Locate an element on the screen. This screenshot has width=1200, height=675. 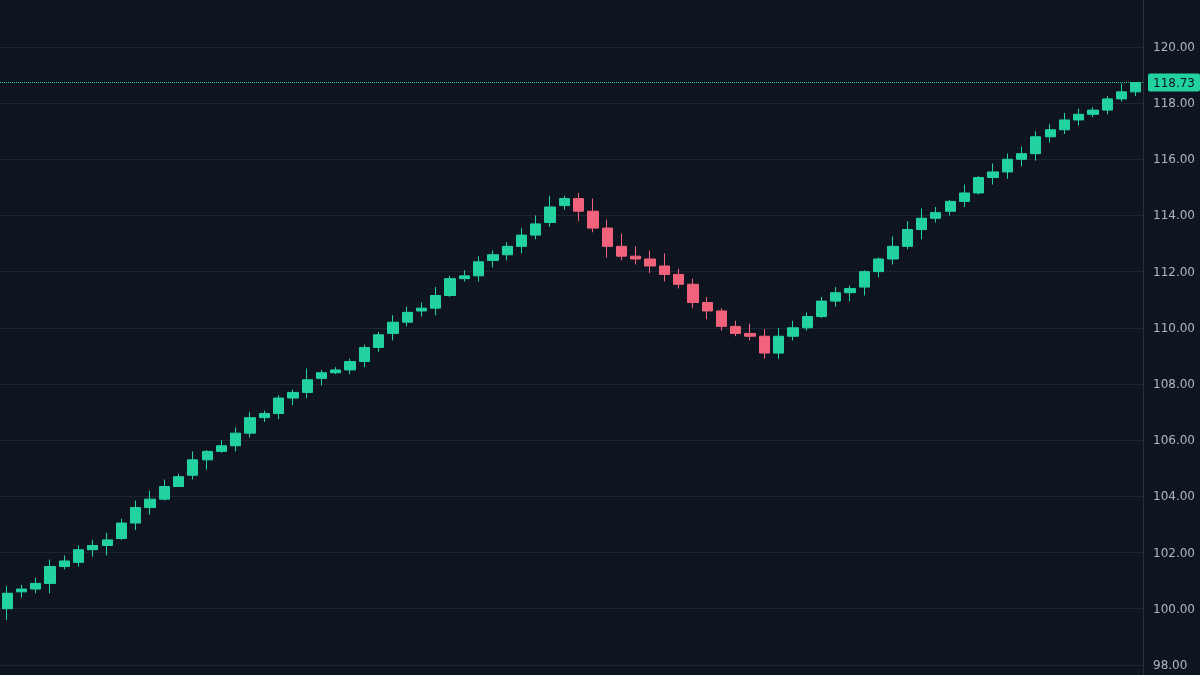
y-tick-label: 106.00 is located at coordinates (1174, 440).